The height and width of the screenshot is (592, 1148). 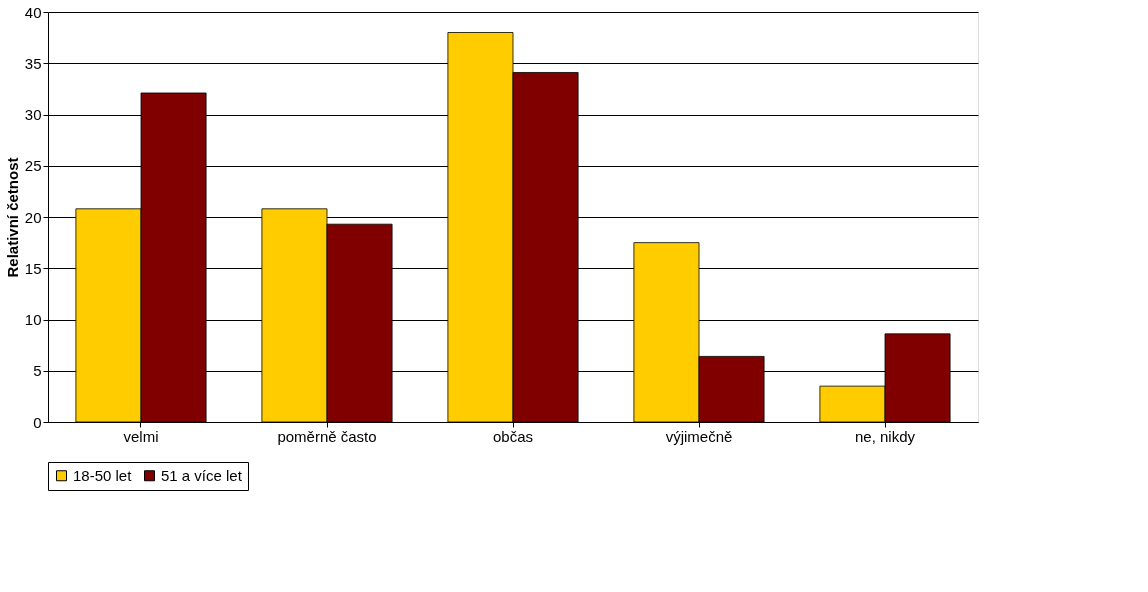 What do you see at coordinates (33, 319) in the screenshot?
I see `y-tick-label: 10` at bounding box center [33, 319].